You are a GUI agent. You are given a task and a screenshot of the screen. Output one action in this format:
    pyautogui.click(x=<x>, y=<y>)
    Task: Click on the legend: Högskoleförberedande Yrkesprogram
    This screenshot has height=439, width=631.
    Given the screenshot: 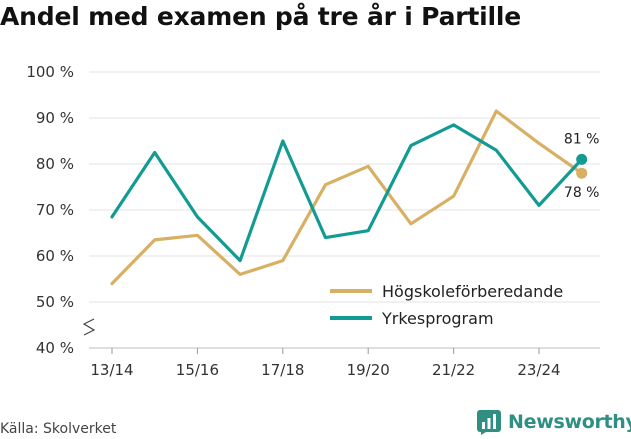 What is the action you would take?
    pyautogui.click(x=446, y=305)
    